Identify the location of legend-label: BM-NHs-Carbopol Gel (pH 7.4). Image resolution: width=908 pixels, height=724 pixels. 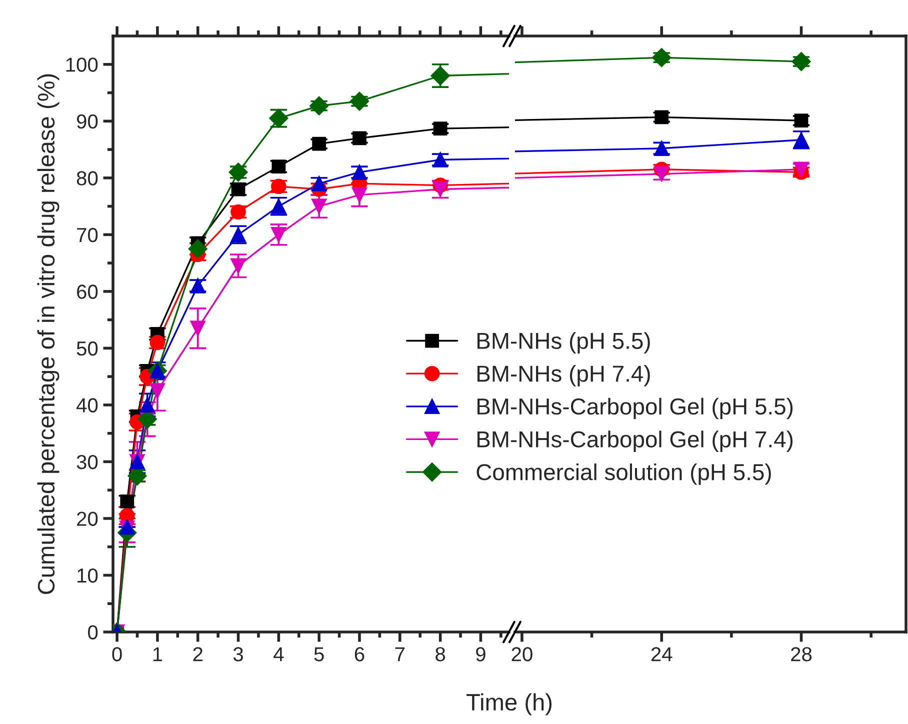
(635, 441).